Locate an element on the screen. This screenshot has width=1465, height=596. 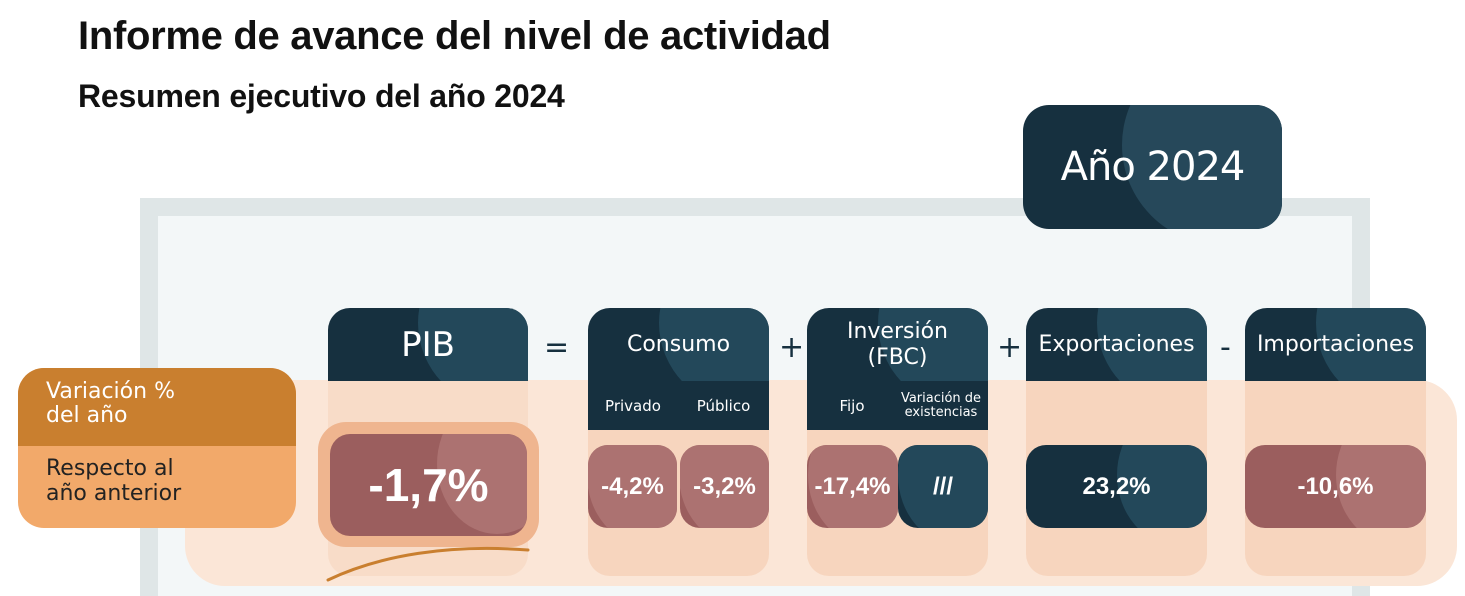
row-label-top-band is located at coordinates (157, 407).